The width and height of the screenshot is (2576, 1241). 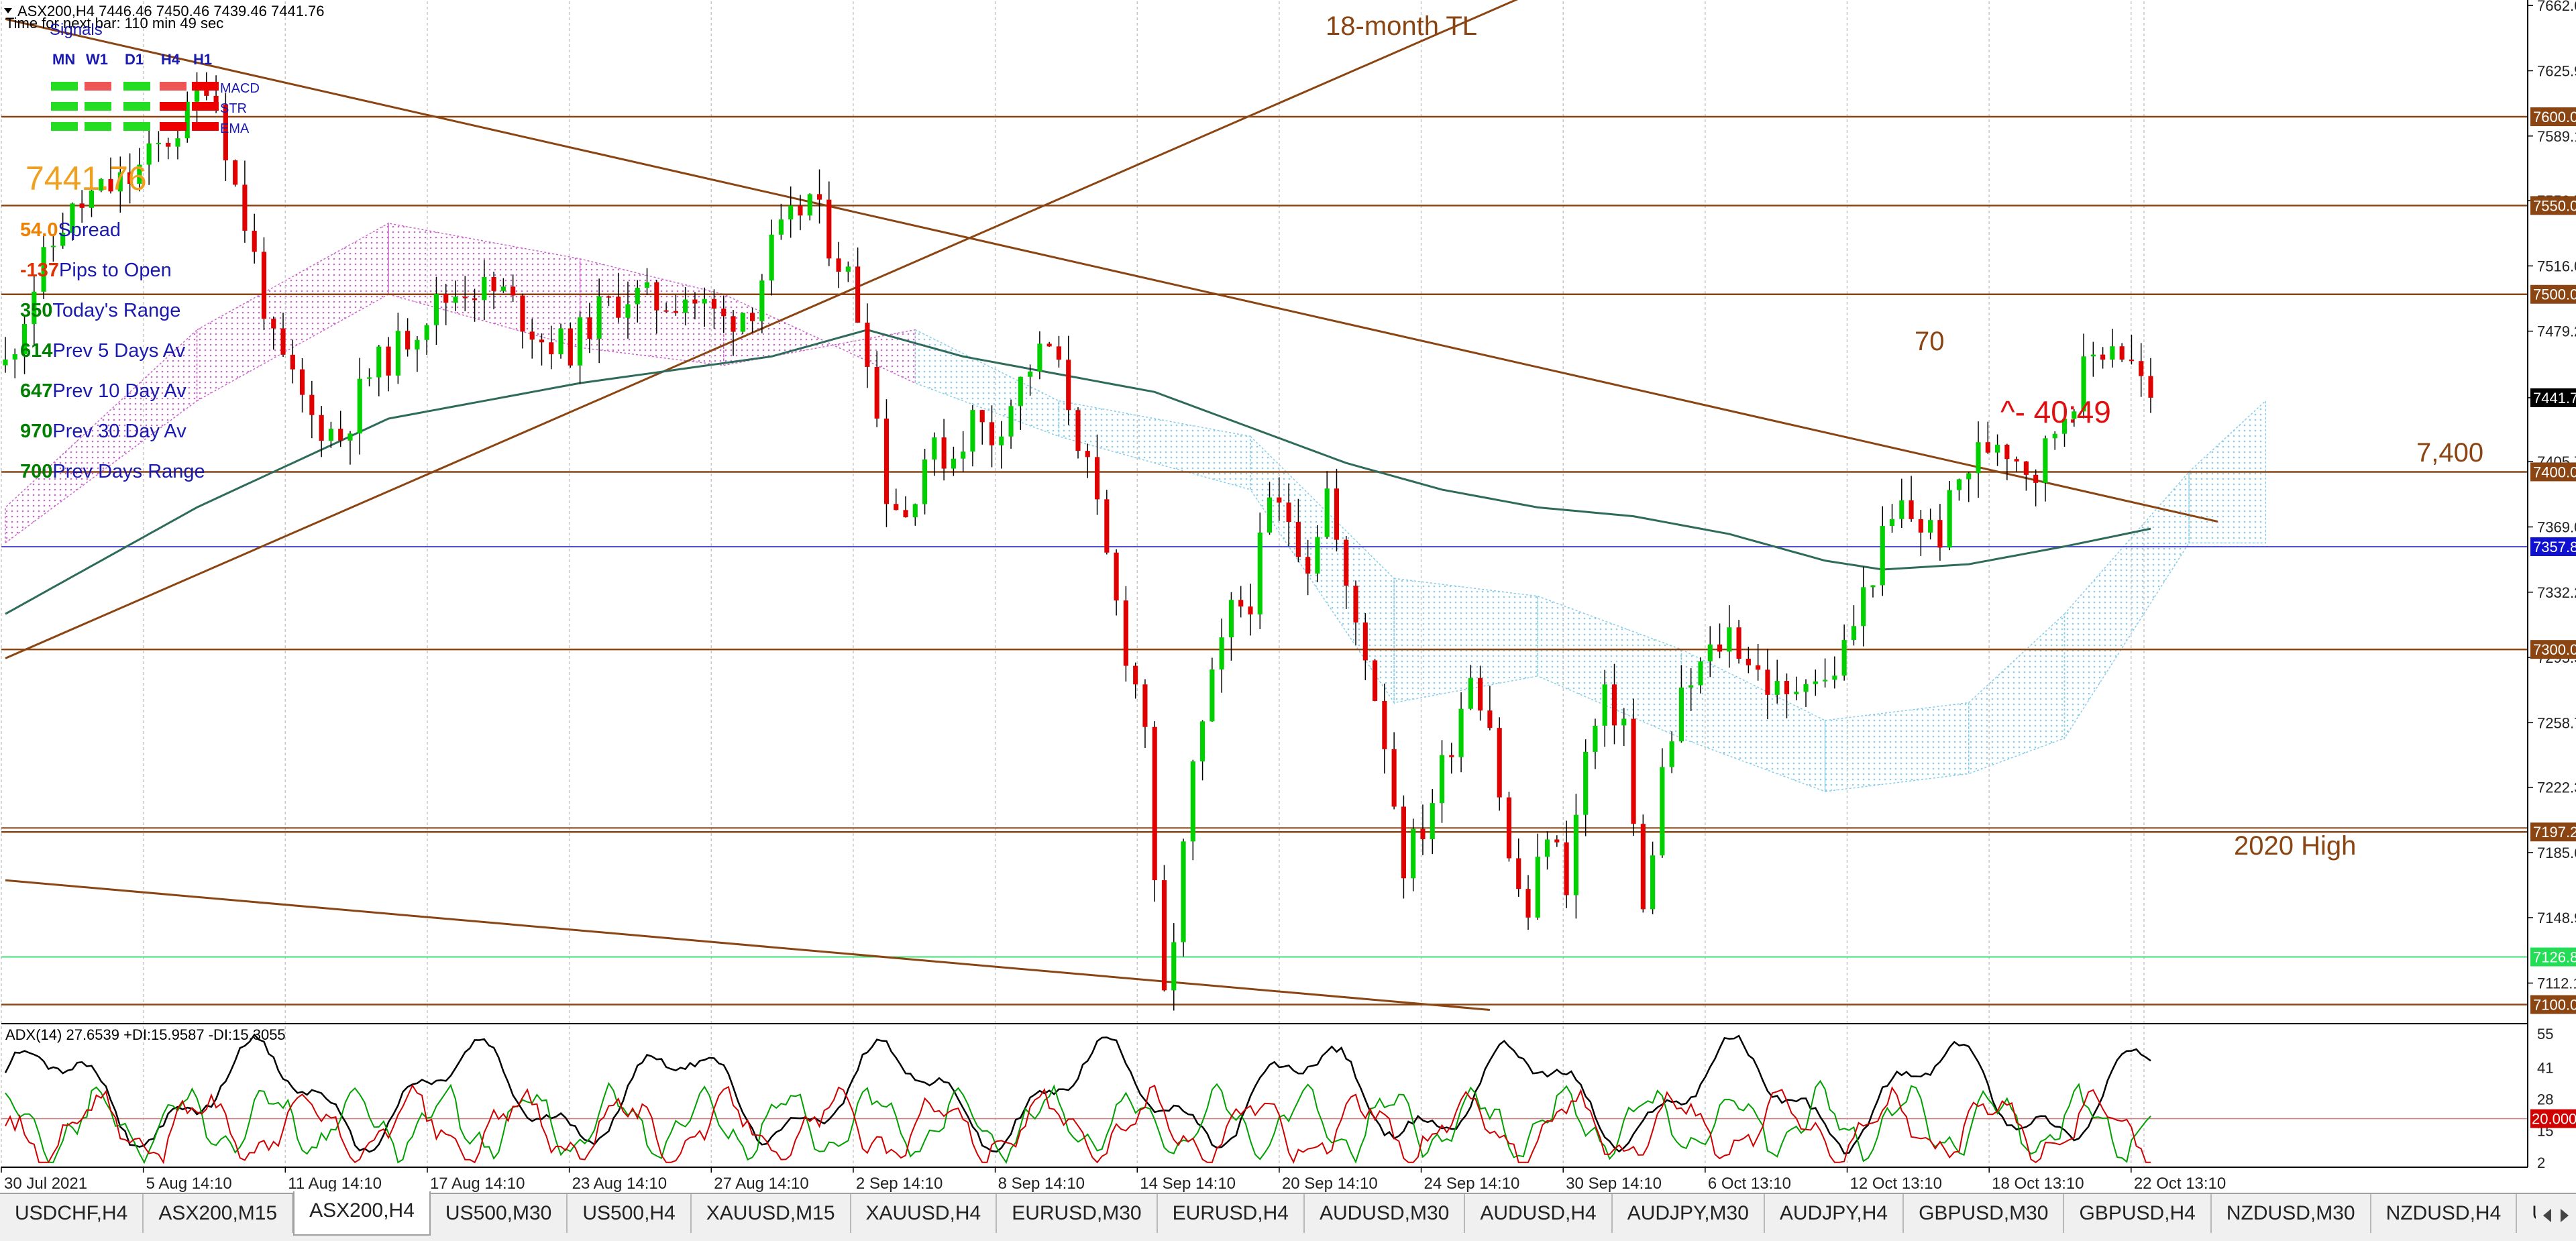 What do you see at coordinates (1896, 1184) in the screenshot?
I see `time-label: 12 Oct 13:10` at bounding box center [1896, 1184].